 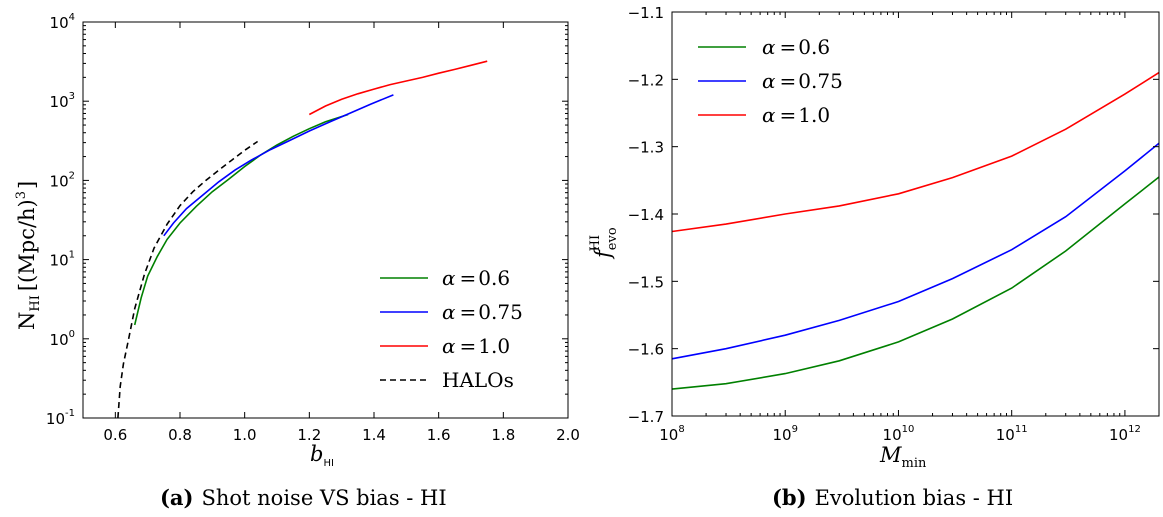 I want to click on caption-b: (b) Evolution bias - HI, so click(x=892, y=497).